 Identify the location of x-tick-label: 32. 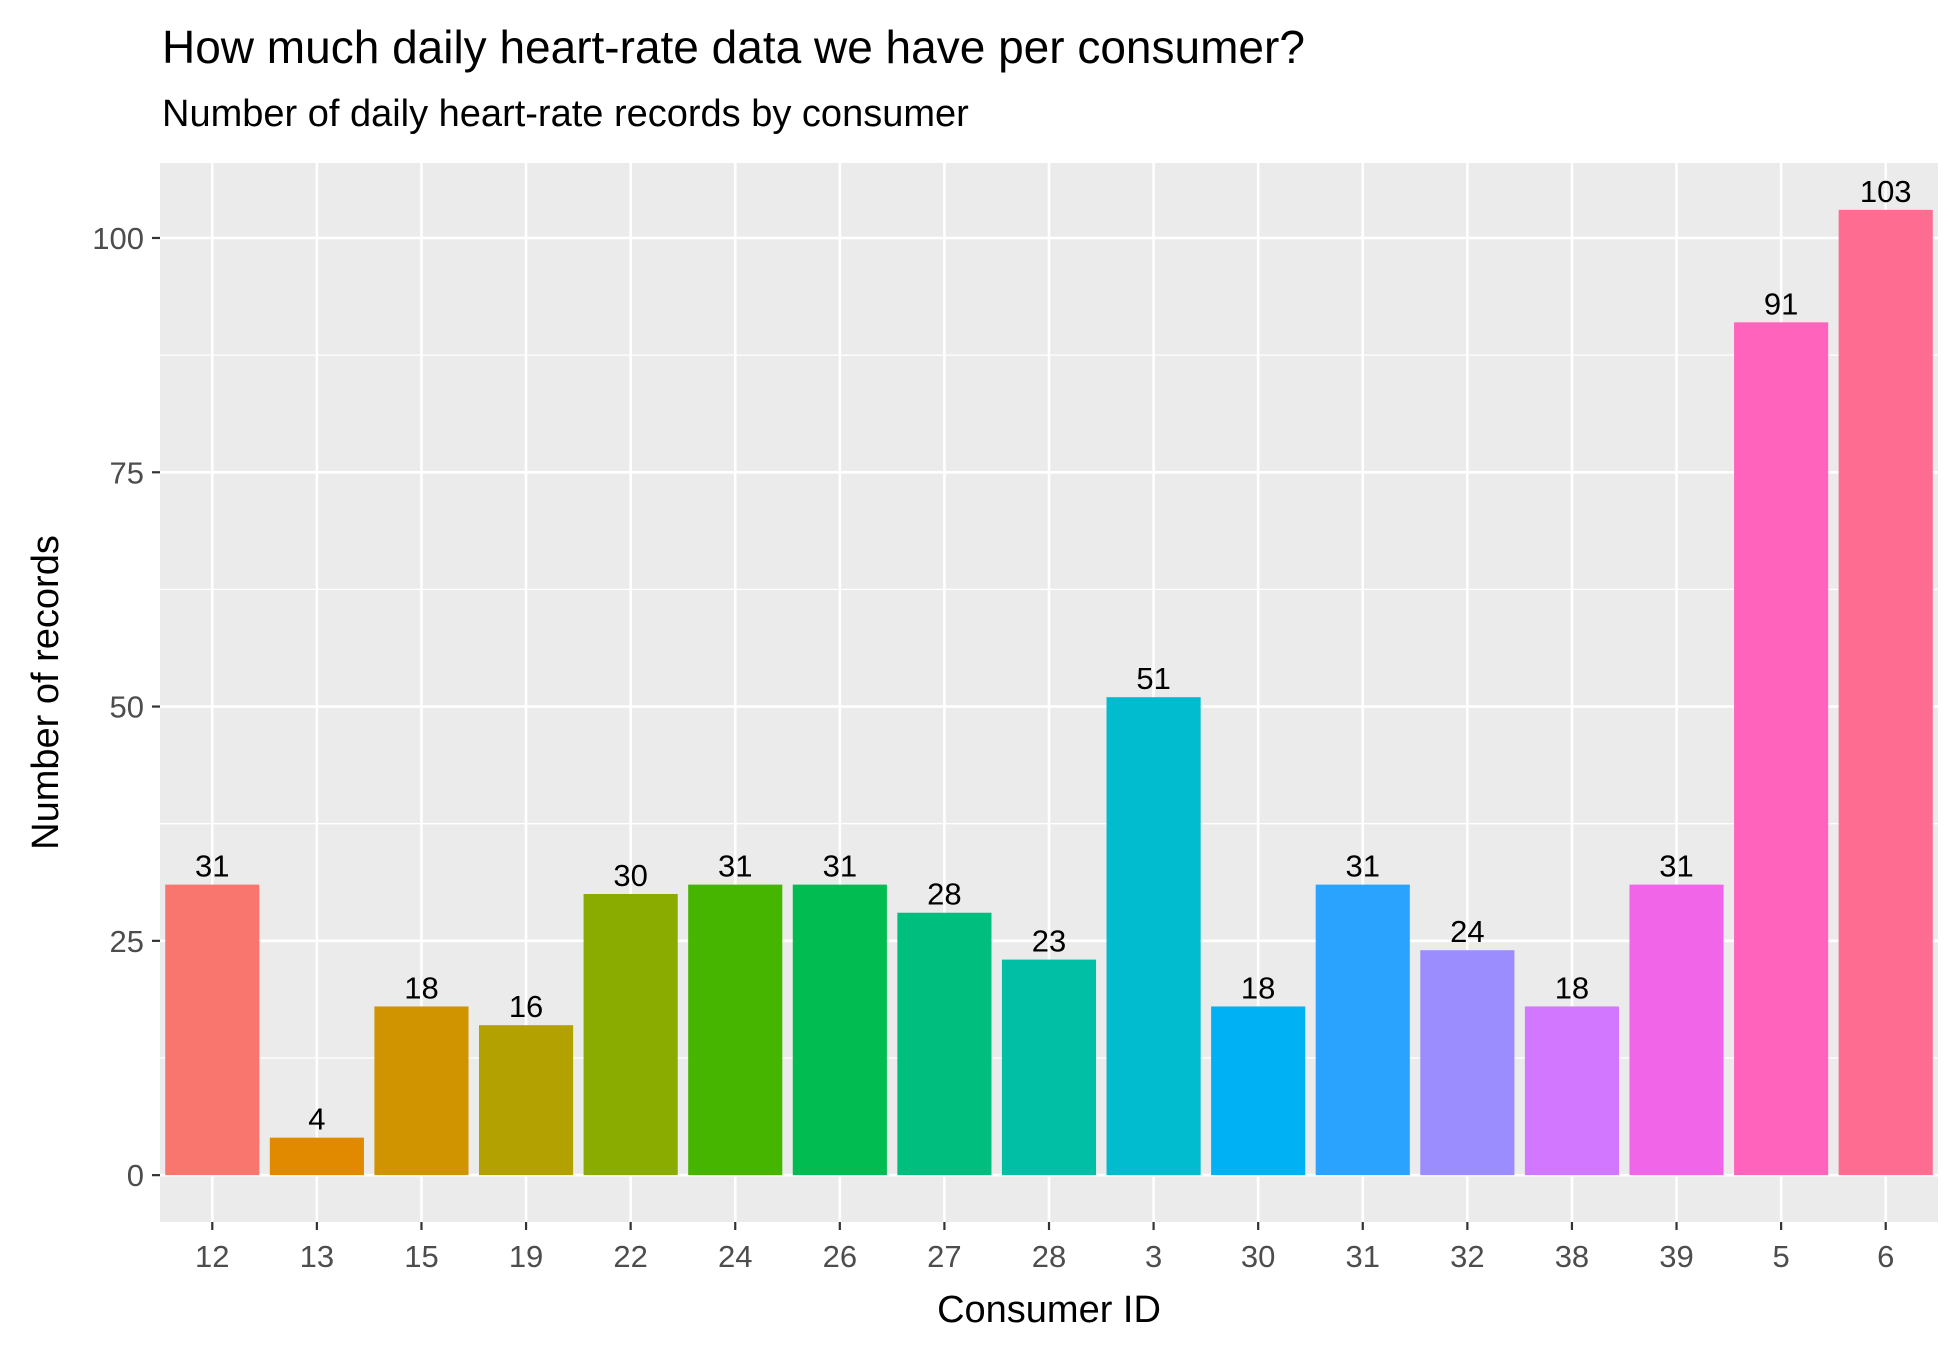
(1467, 1256).